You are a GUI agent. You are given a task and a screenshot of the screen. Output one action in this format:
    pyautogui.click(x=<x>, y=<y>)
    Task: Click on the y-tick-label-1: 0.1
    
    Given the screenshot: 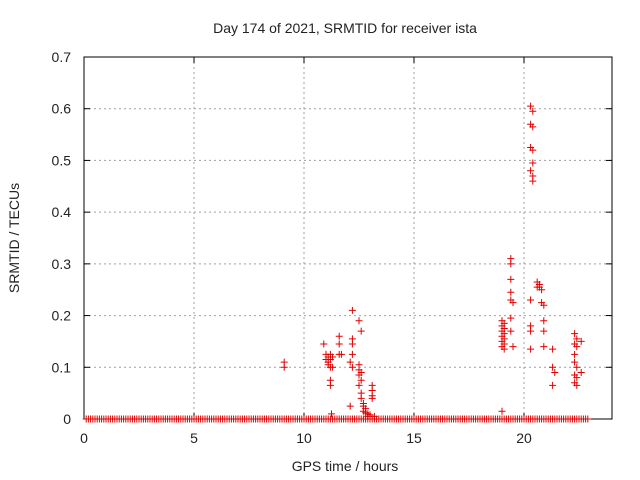 What is the action you would take?
    pyautogui.click(x=62, y=367)
    